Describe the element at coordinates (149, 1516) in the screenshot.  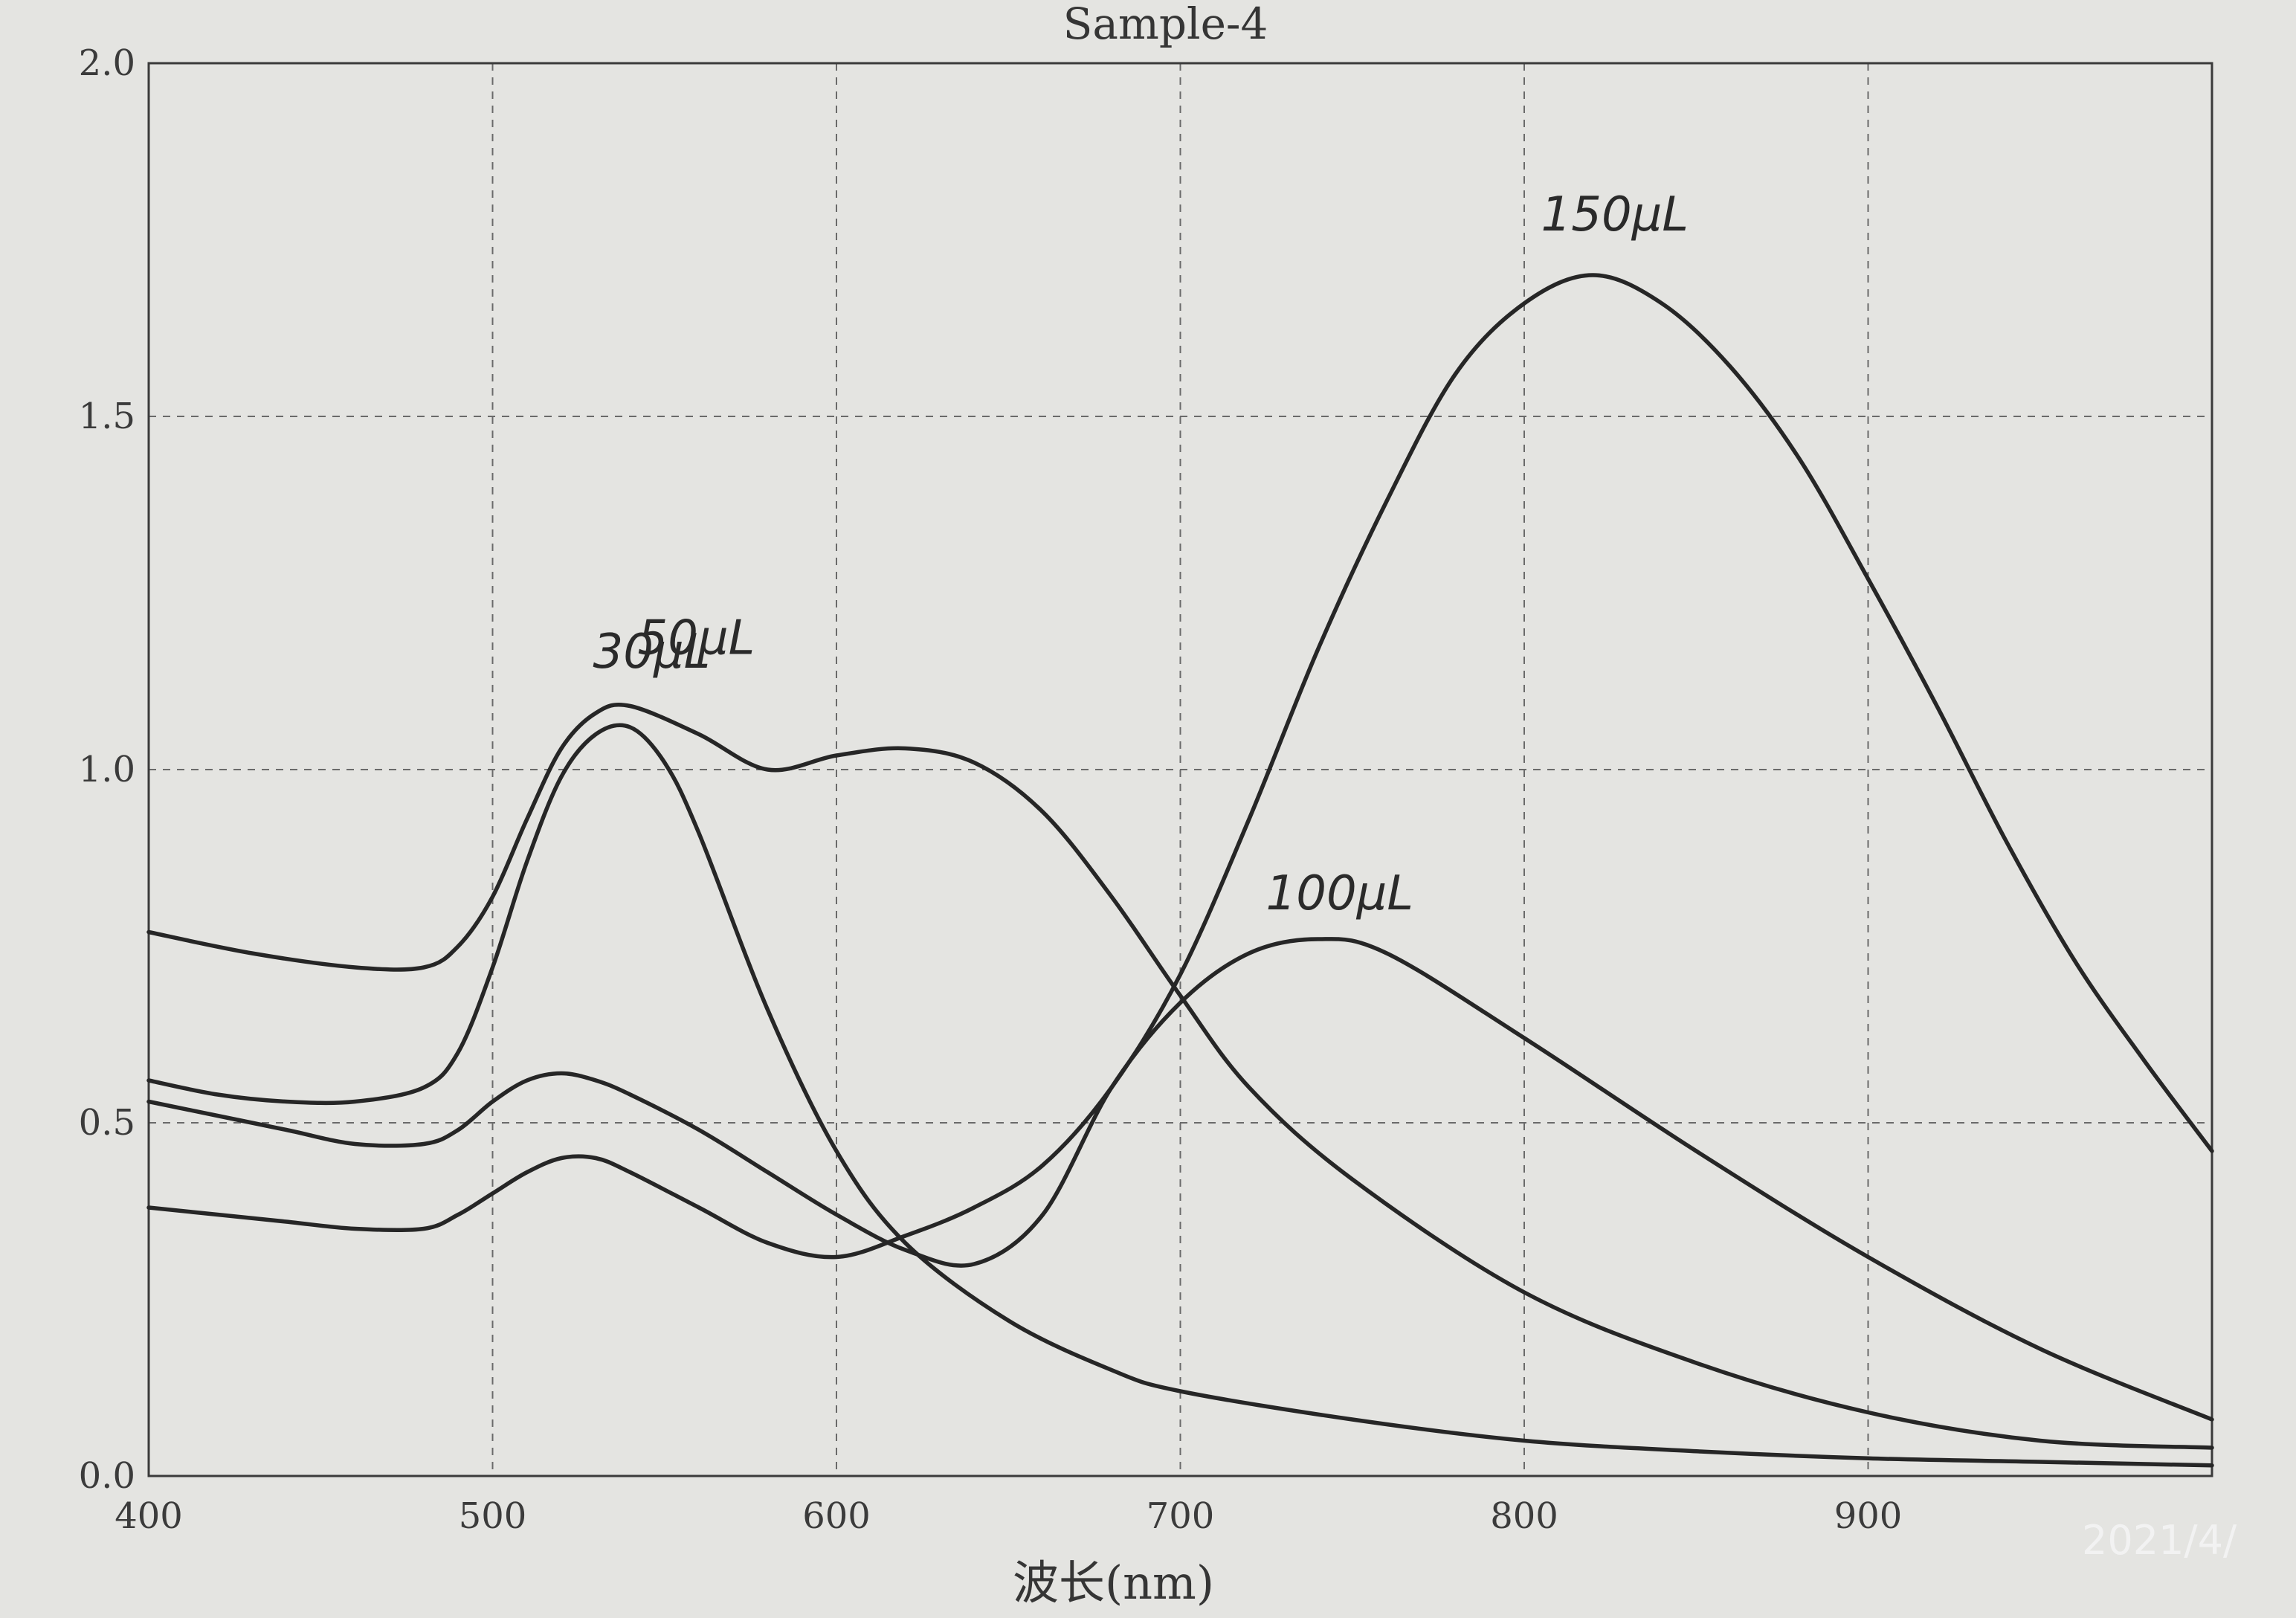
I see `x-tick-label: 400` at that location.